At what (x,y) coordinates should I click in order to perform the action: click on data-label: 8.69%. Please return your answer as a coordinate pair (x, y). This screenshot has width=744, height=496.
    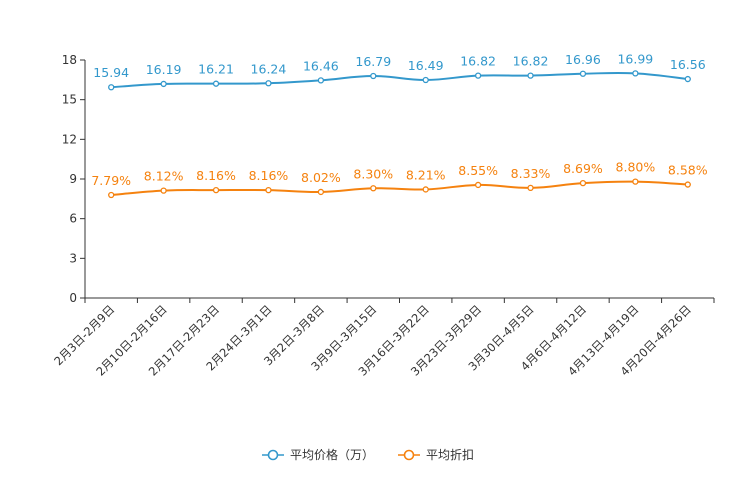
    Looking at the image, I should click on (583, 168).